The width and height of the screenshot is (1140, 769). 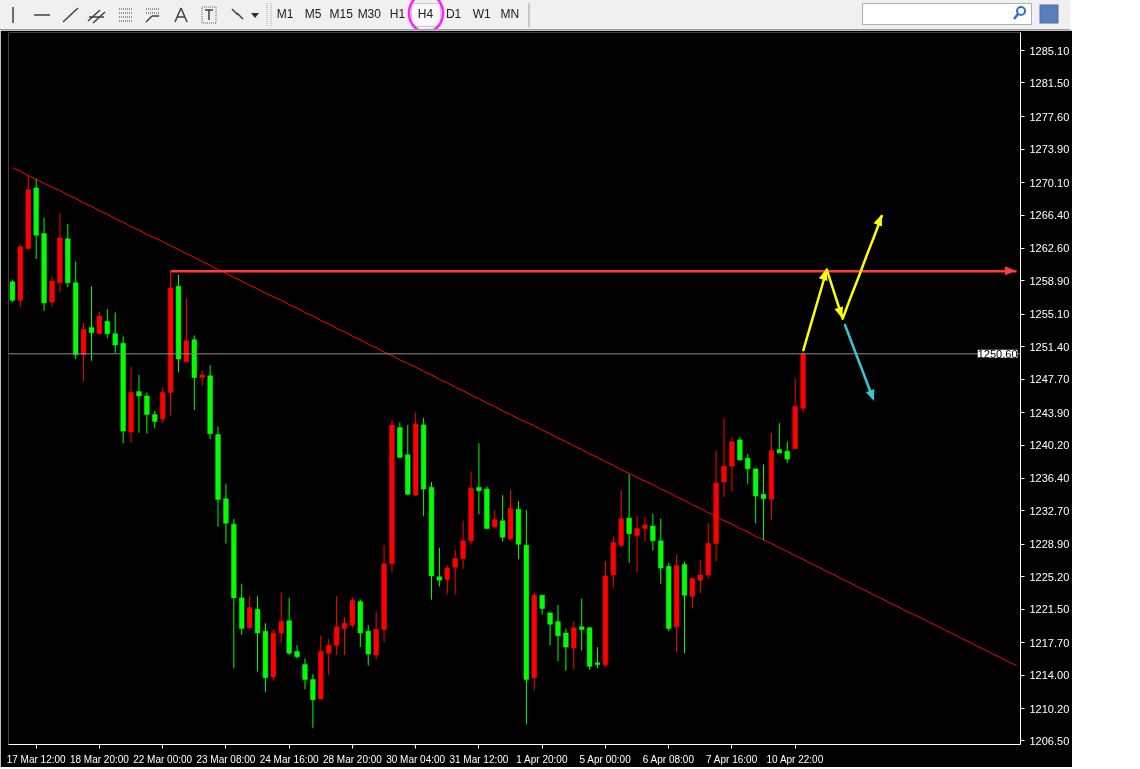 What do you see at coordinates (425, 14) in the screenshot?
I see `text: H4` at bounding box center [425, 14].